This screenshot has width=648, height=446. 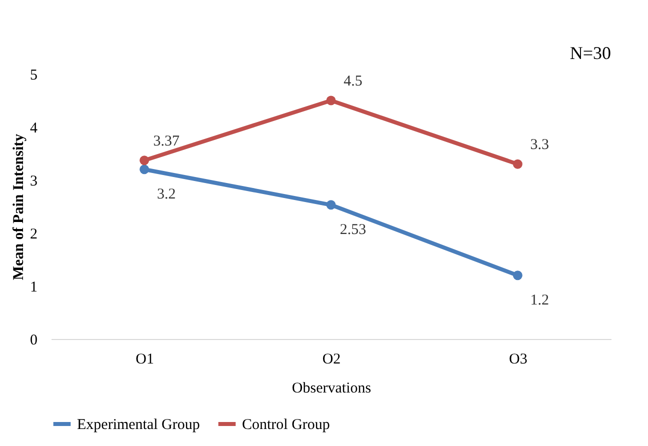 I want to click on y-tick-label: 0, so click(x=34, y=340).